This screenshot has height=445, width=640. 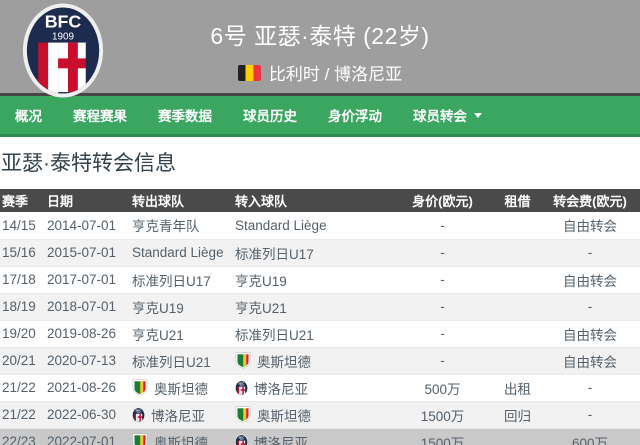 I want to click on table-row: 20/21 2020-07-13 标准列日U21 奥斯坦德 - 自由转会, so click(x=320, y=361).